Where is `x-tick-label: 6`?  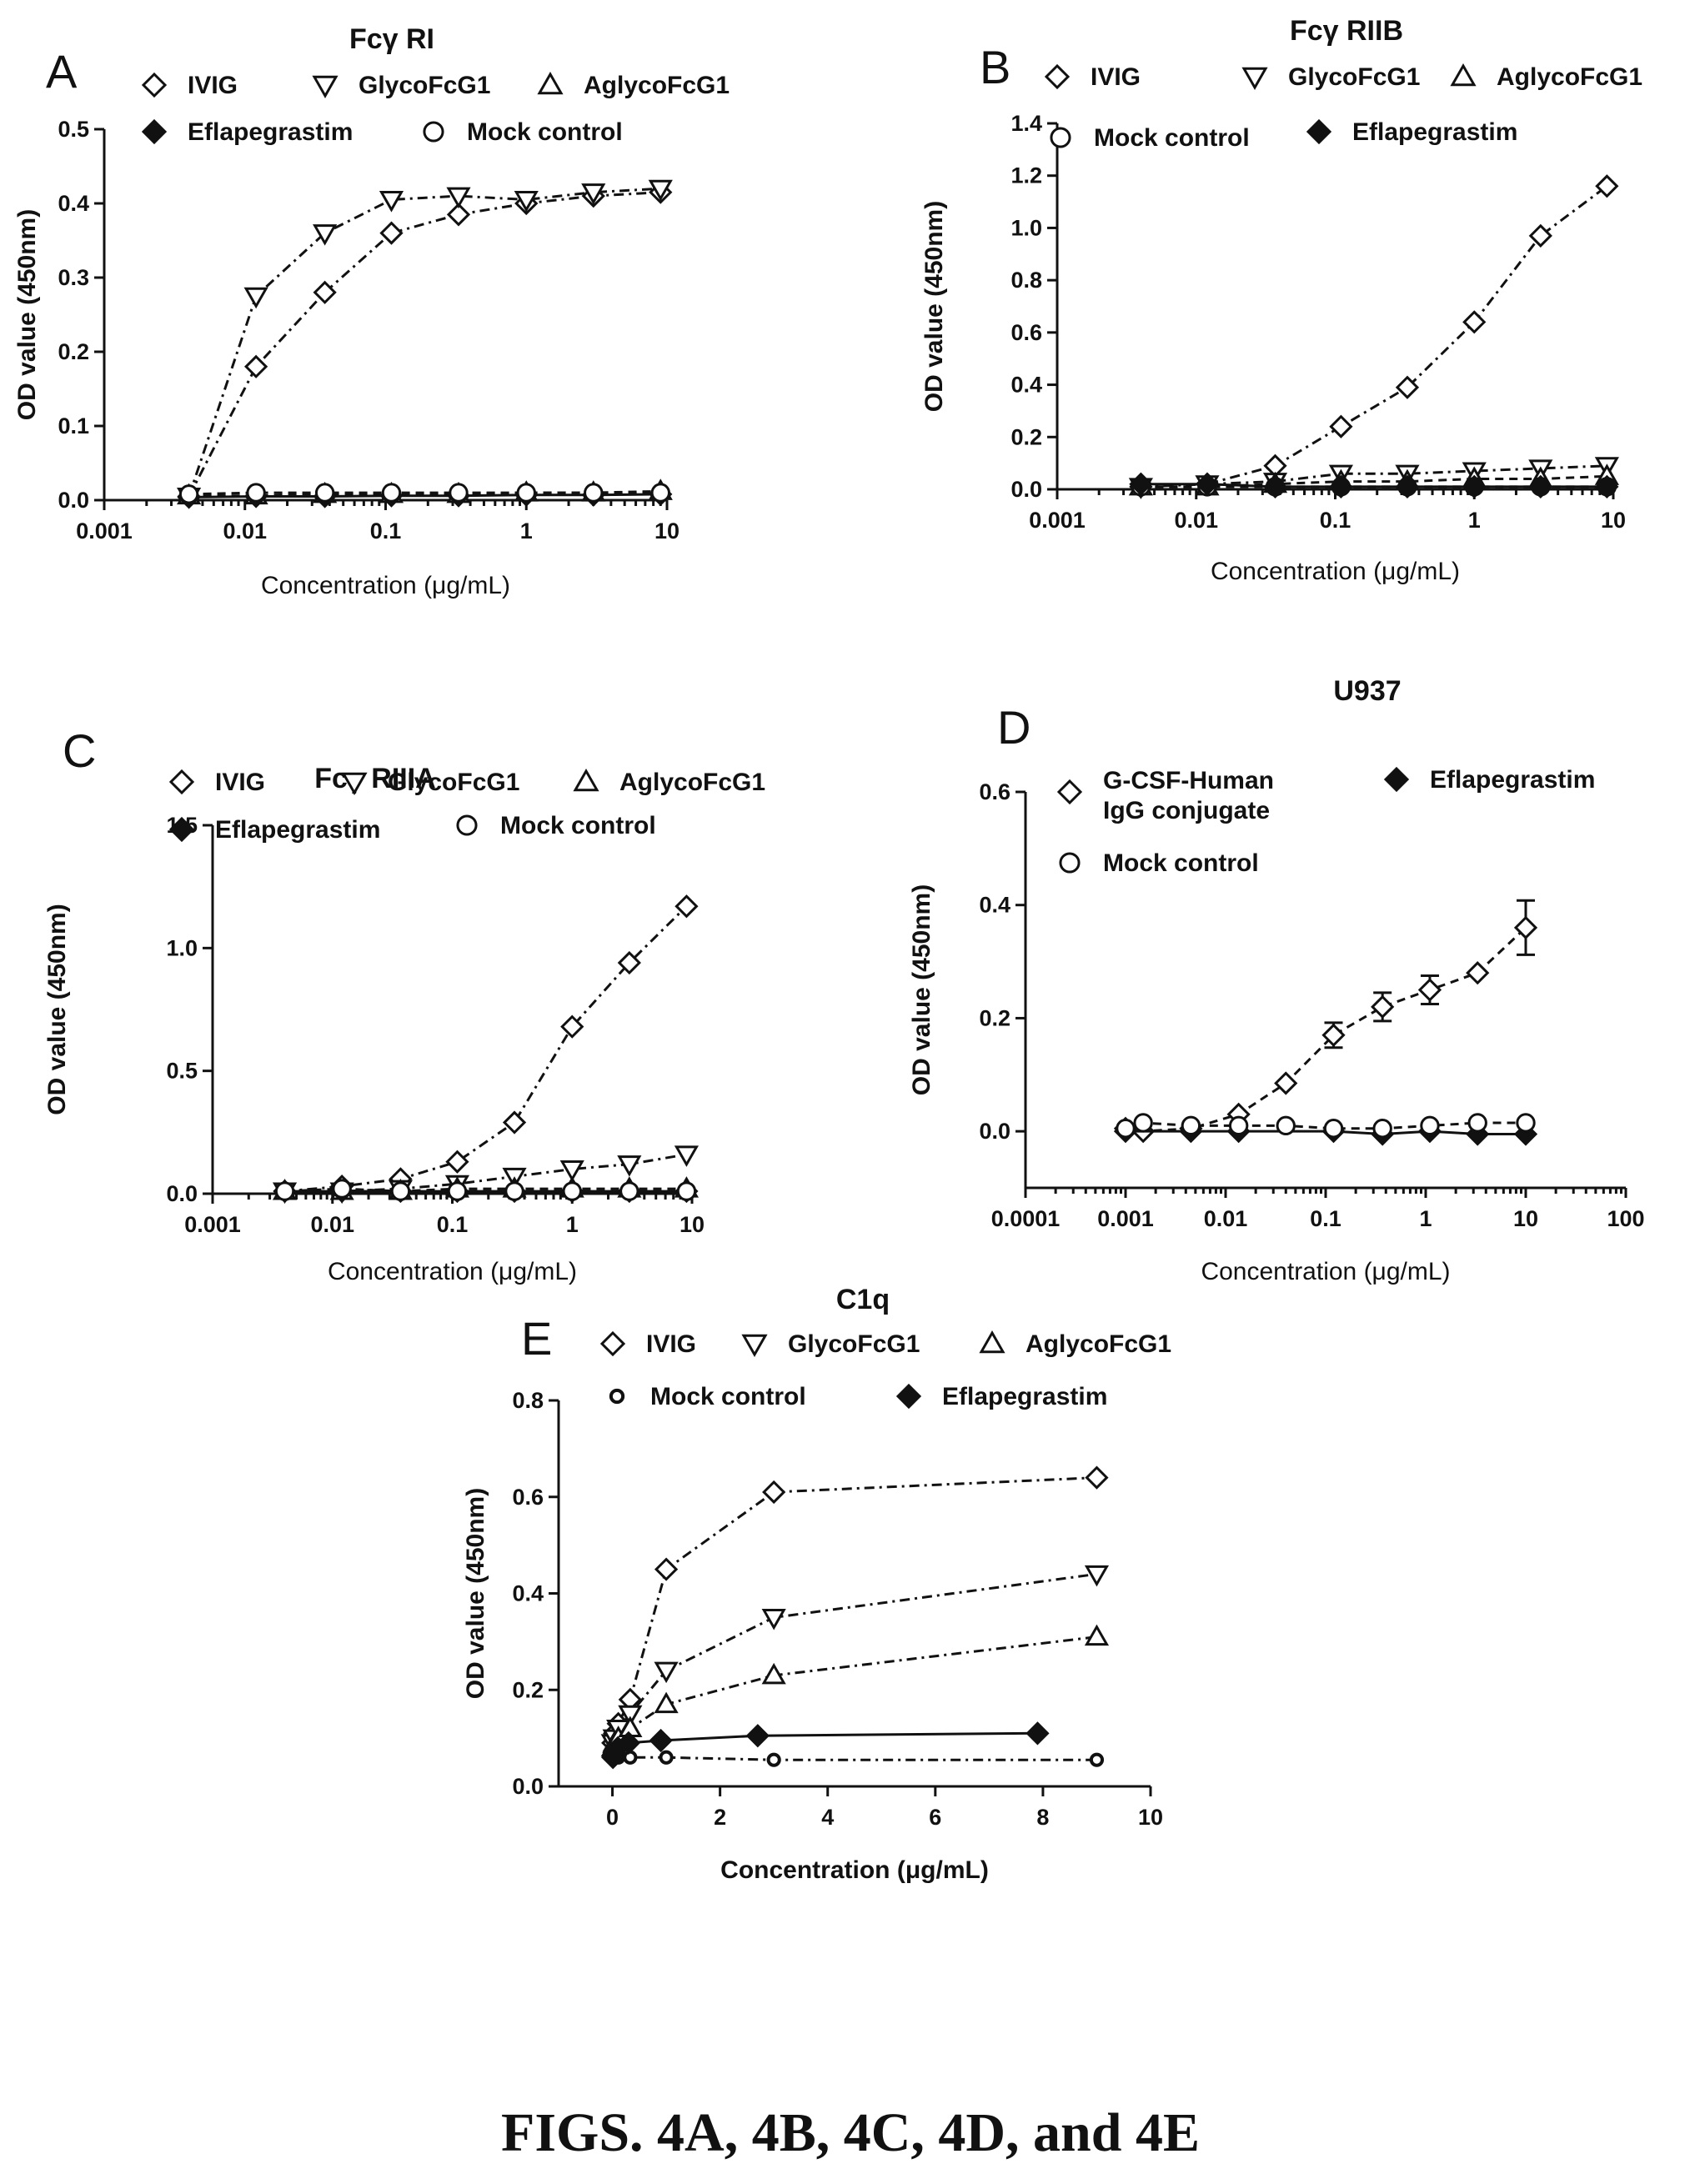
x-tick-label: 6 is located at coordinates (935, 1818).